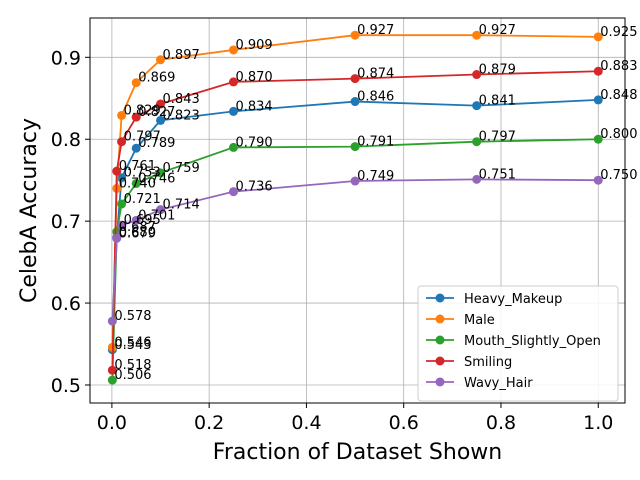  What do you see at coordinates (253, 187) in the screenshot?
I see `data-label: 0.736` at bounding box center [253, 187].